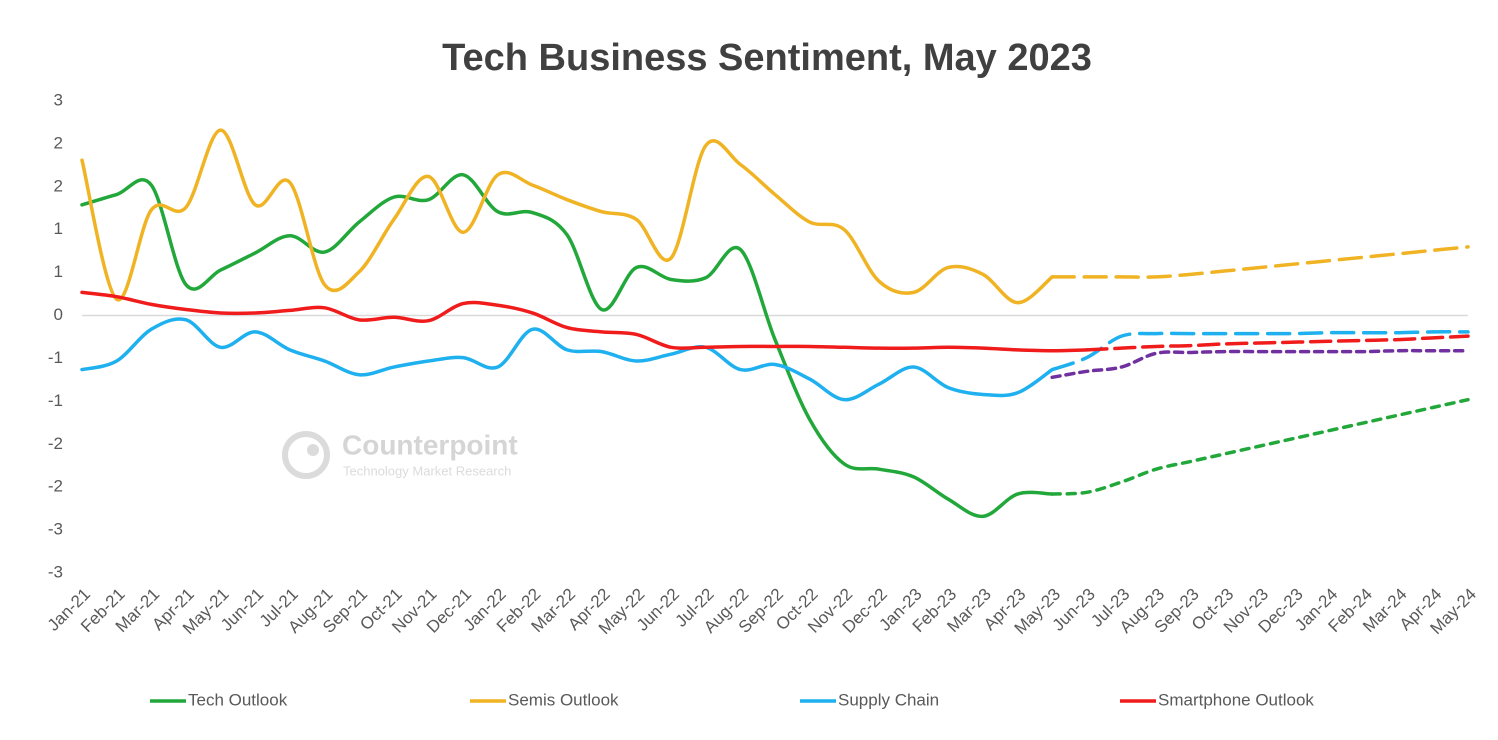 The width and height of the screenshot is (1498, 740). I want to click on legend-label: Supply Chain, so click(888, 699).